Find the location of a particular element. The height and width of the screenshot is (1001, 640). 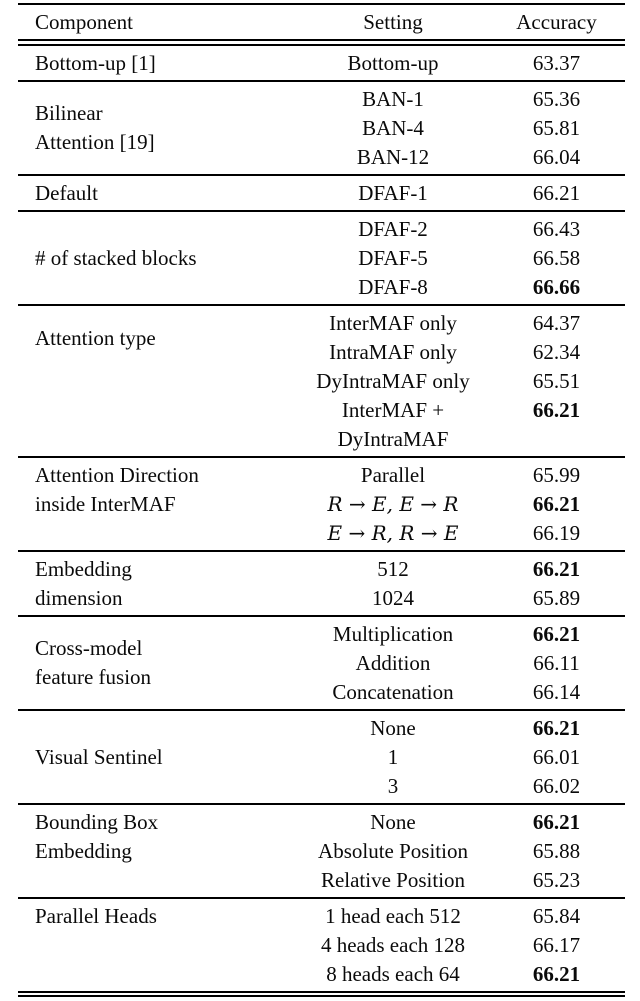

component-label: feature fusion is located at coordinates (93, 677).